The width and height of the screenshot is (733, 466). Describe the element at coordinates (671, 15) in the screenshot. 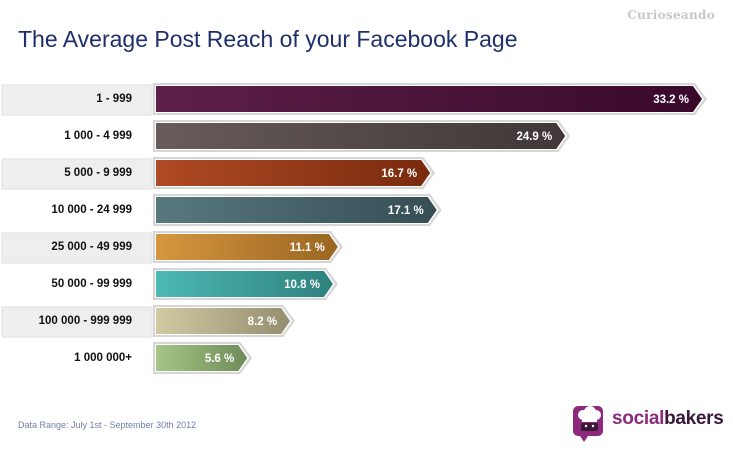

I see `watermark: Curioseando` at that location.